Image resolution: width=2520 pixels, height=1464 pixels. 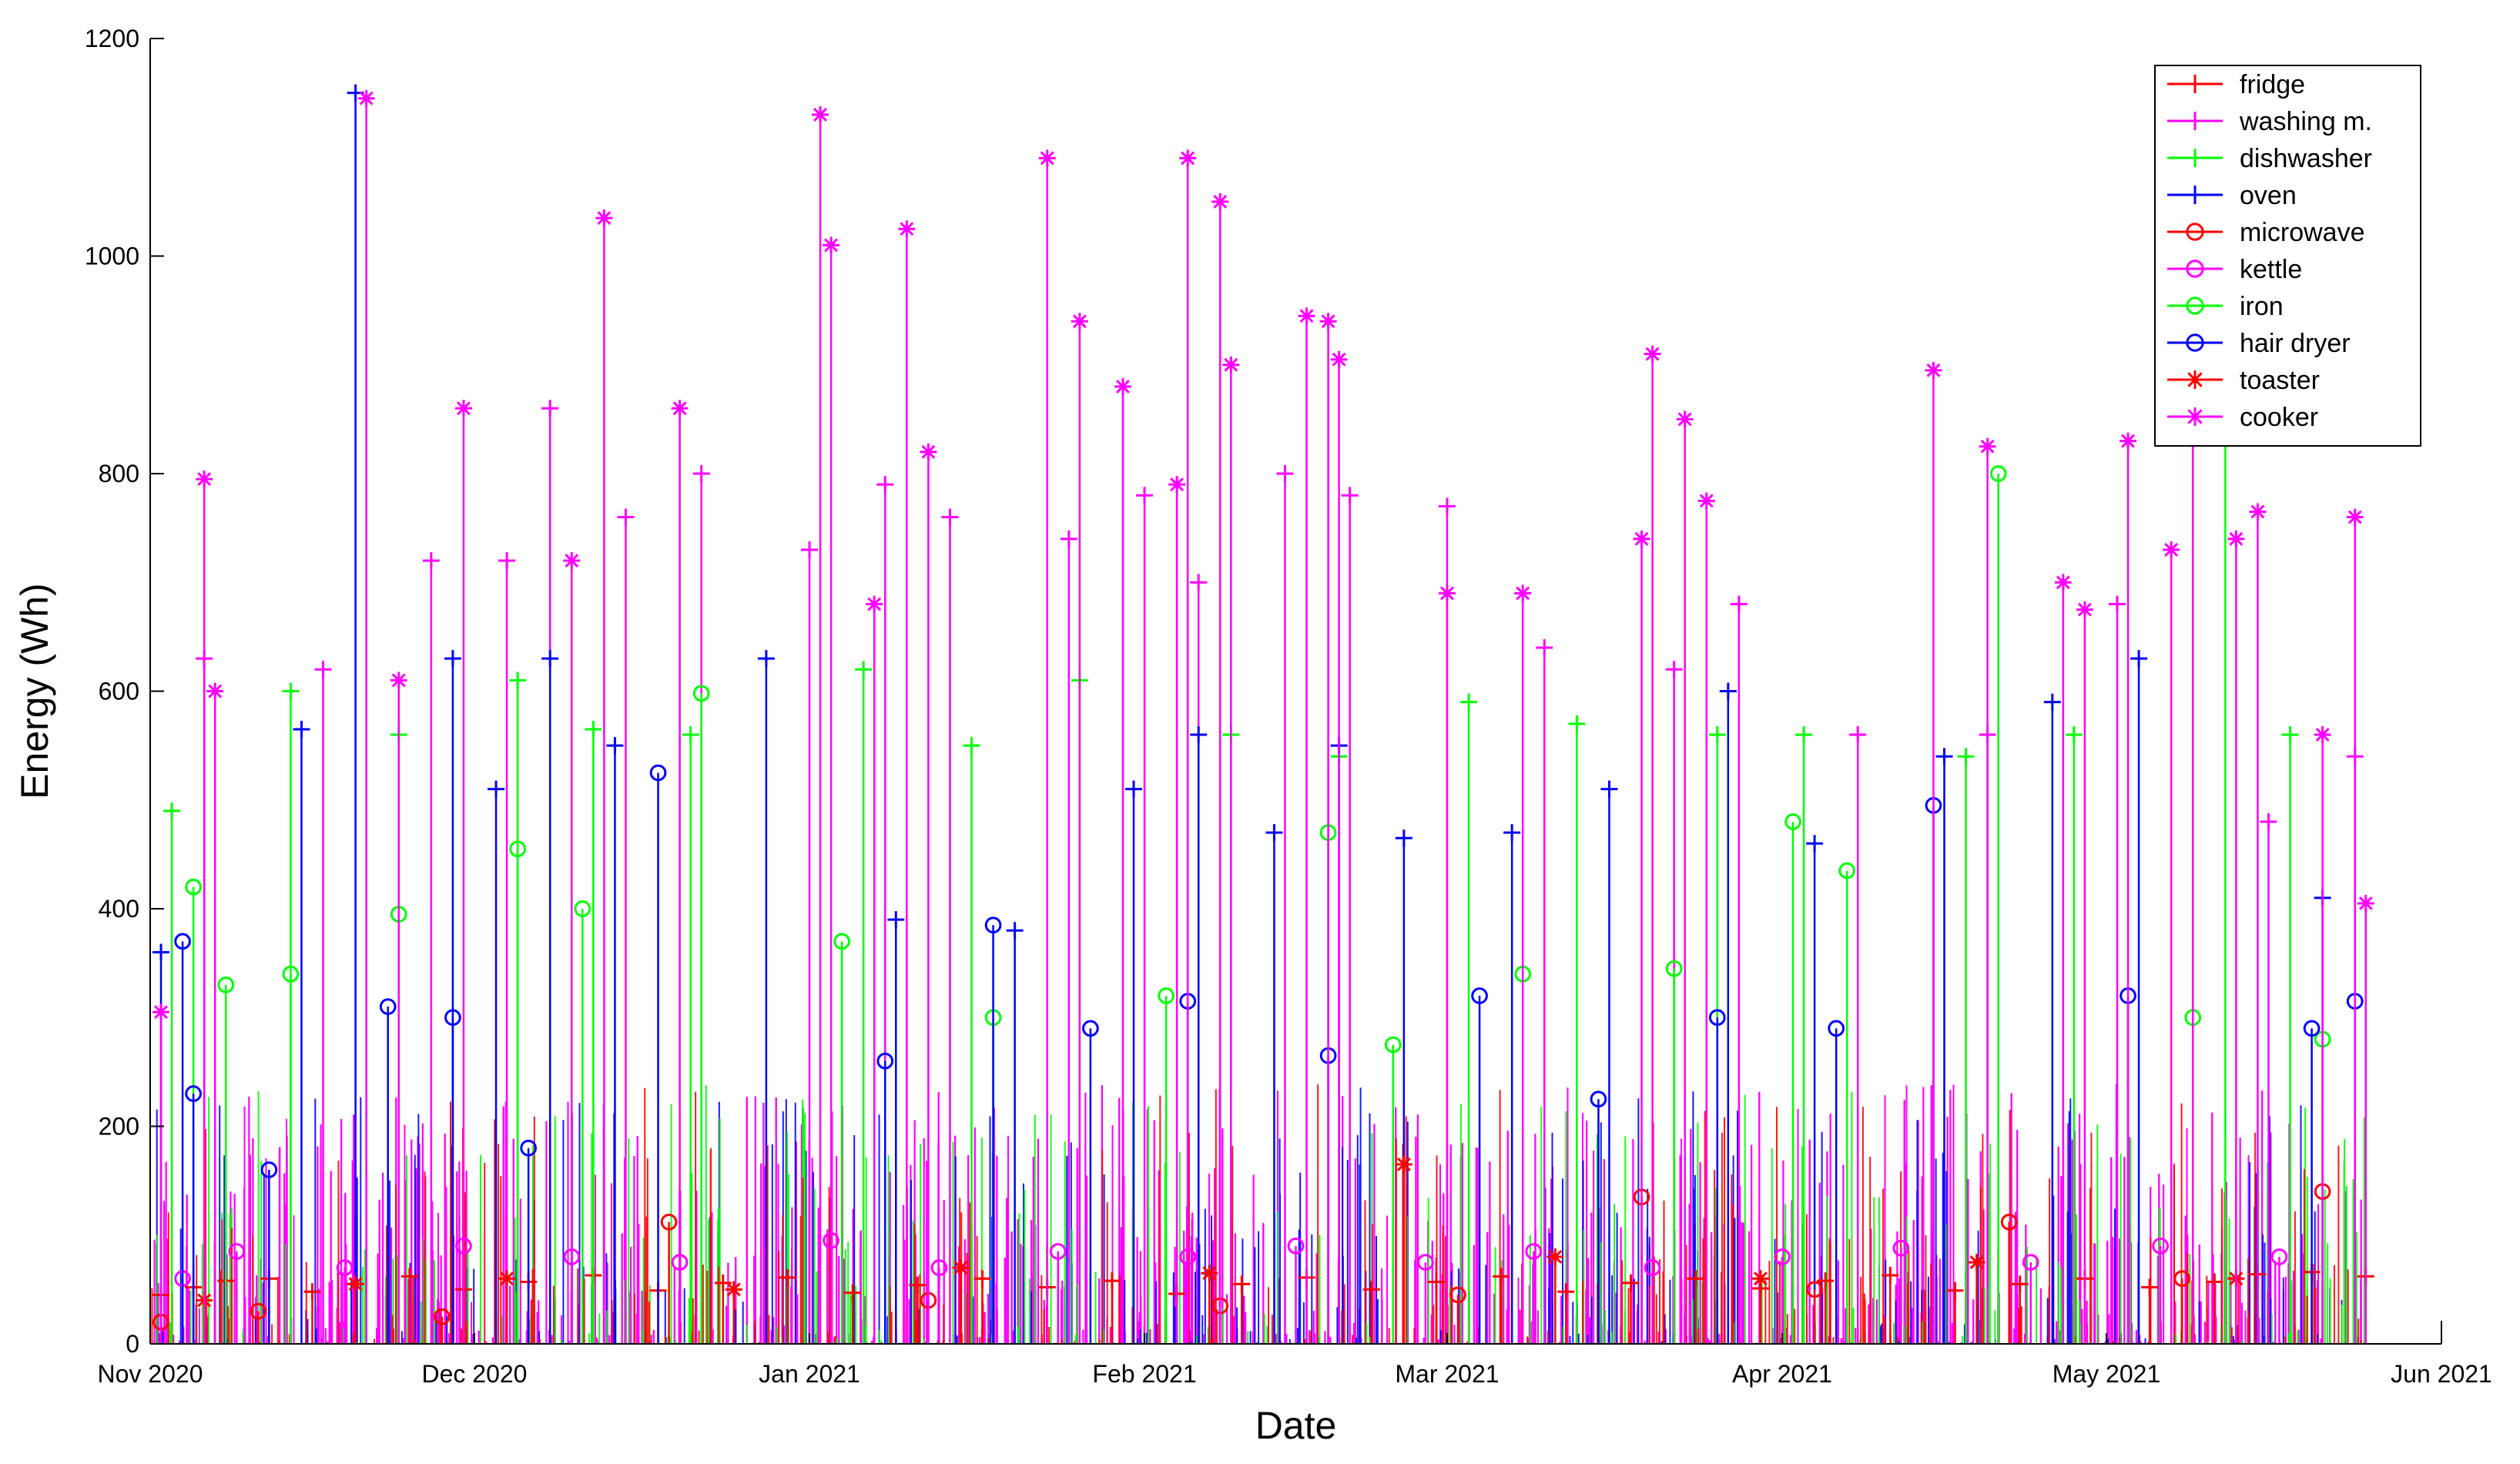 What do you see at coordinates (2271, 269) in the screenshot?
I see `legend-label: kettle` at bounding box center [2271, 269].